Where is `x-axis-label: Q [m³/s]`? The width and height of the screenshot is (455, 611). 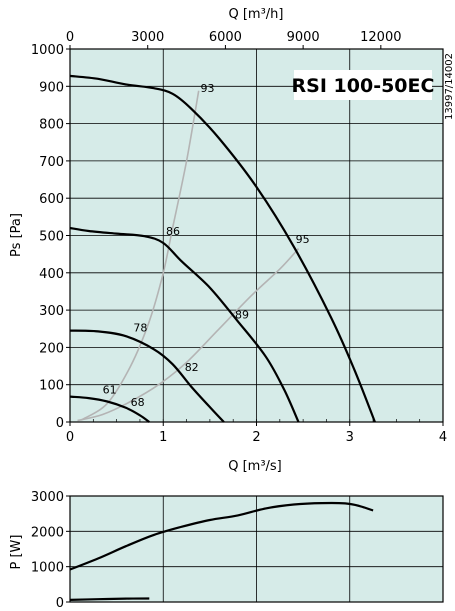 x-axis-label: Q [m³/s] is located at coordinates (255, 466).